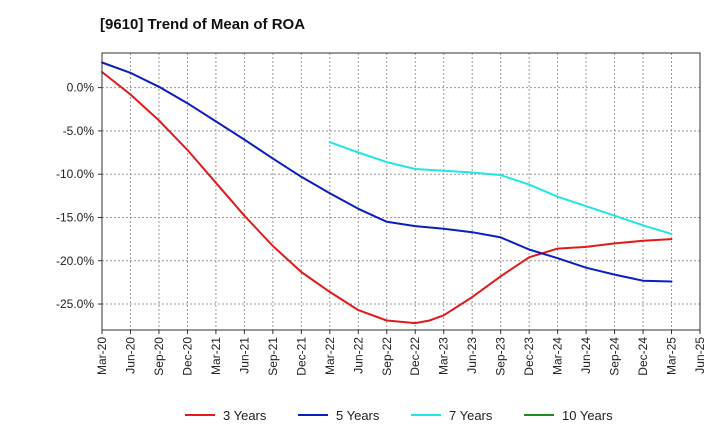 This screenshot has width=720, height=440. I want to click on x-tick-label: Dec-24, so click(643, 356).